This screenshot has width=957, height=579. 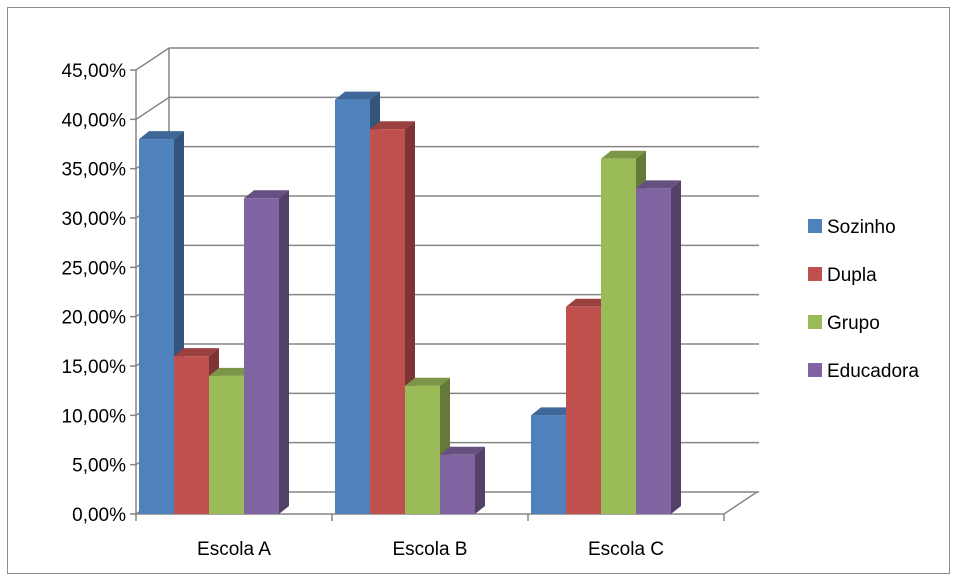 I want to click on legend-entry-sozinho: Sozinho, so click(x=852, y=227).